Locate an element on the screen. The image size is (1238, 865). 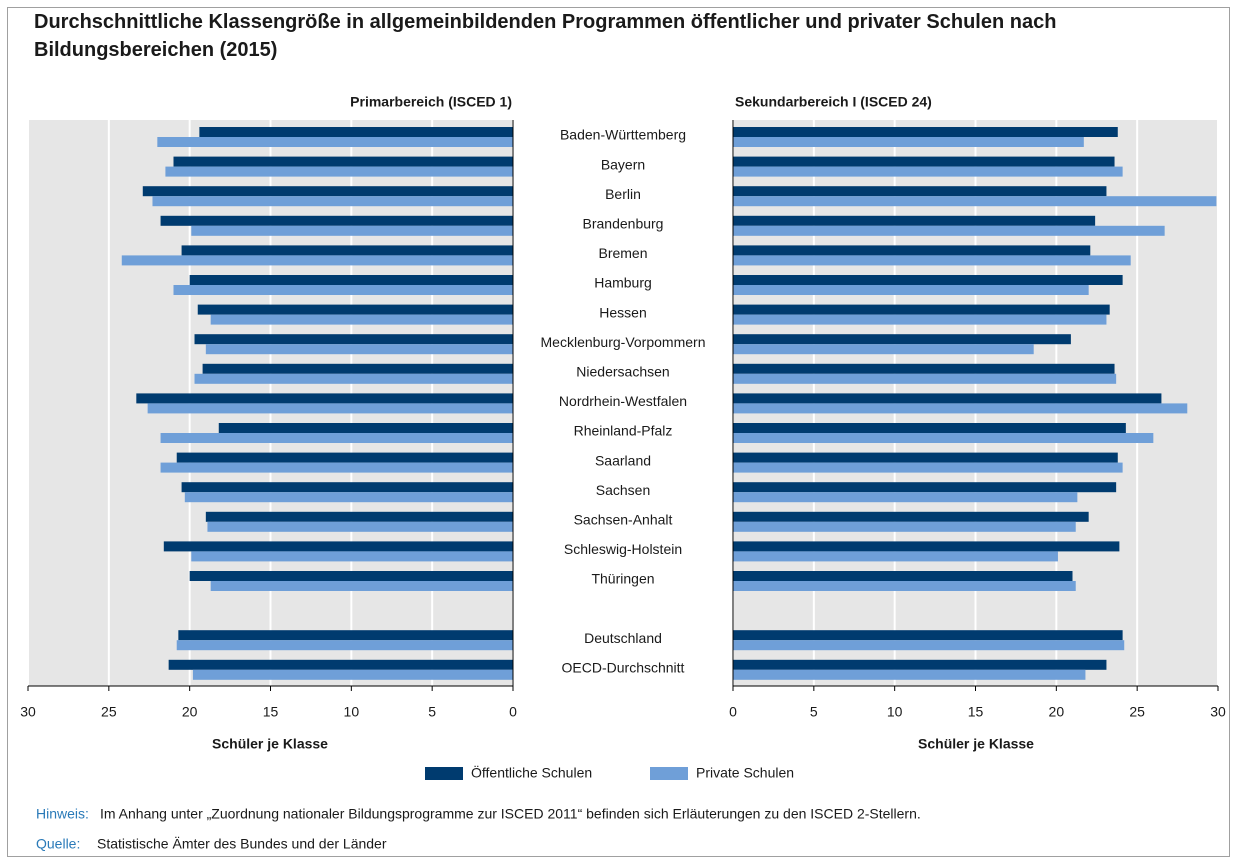
category-label: Niedersachsen is located at coordinates (622, 372).